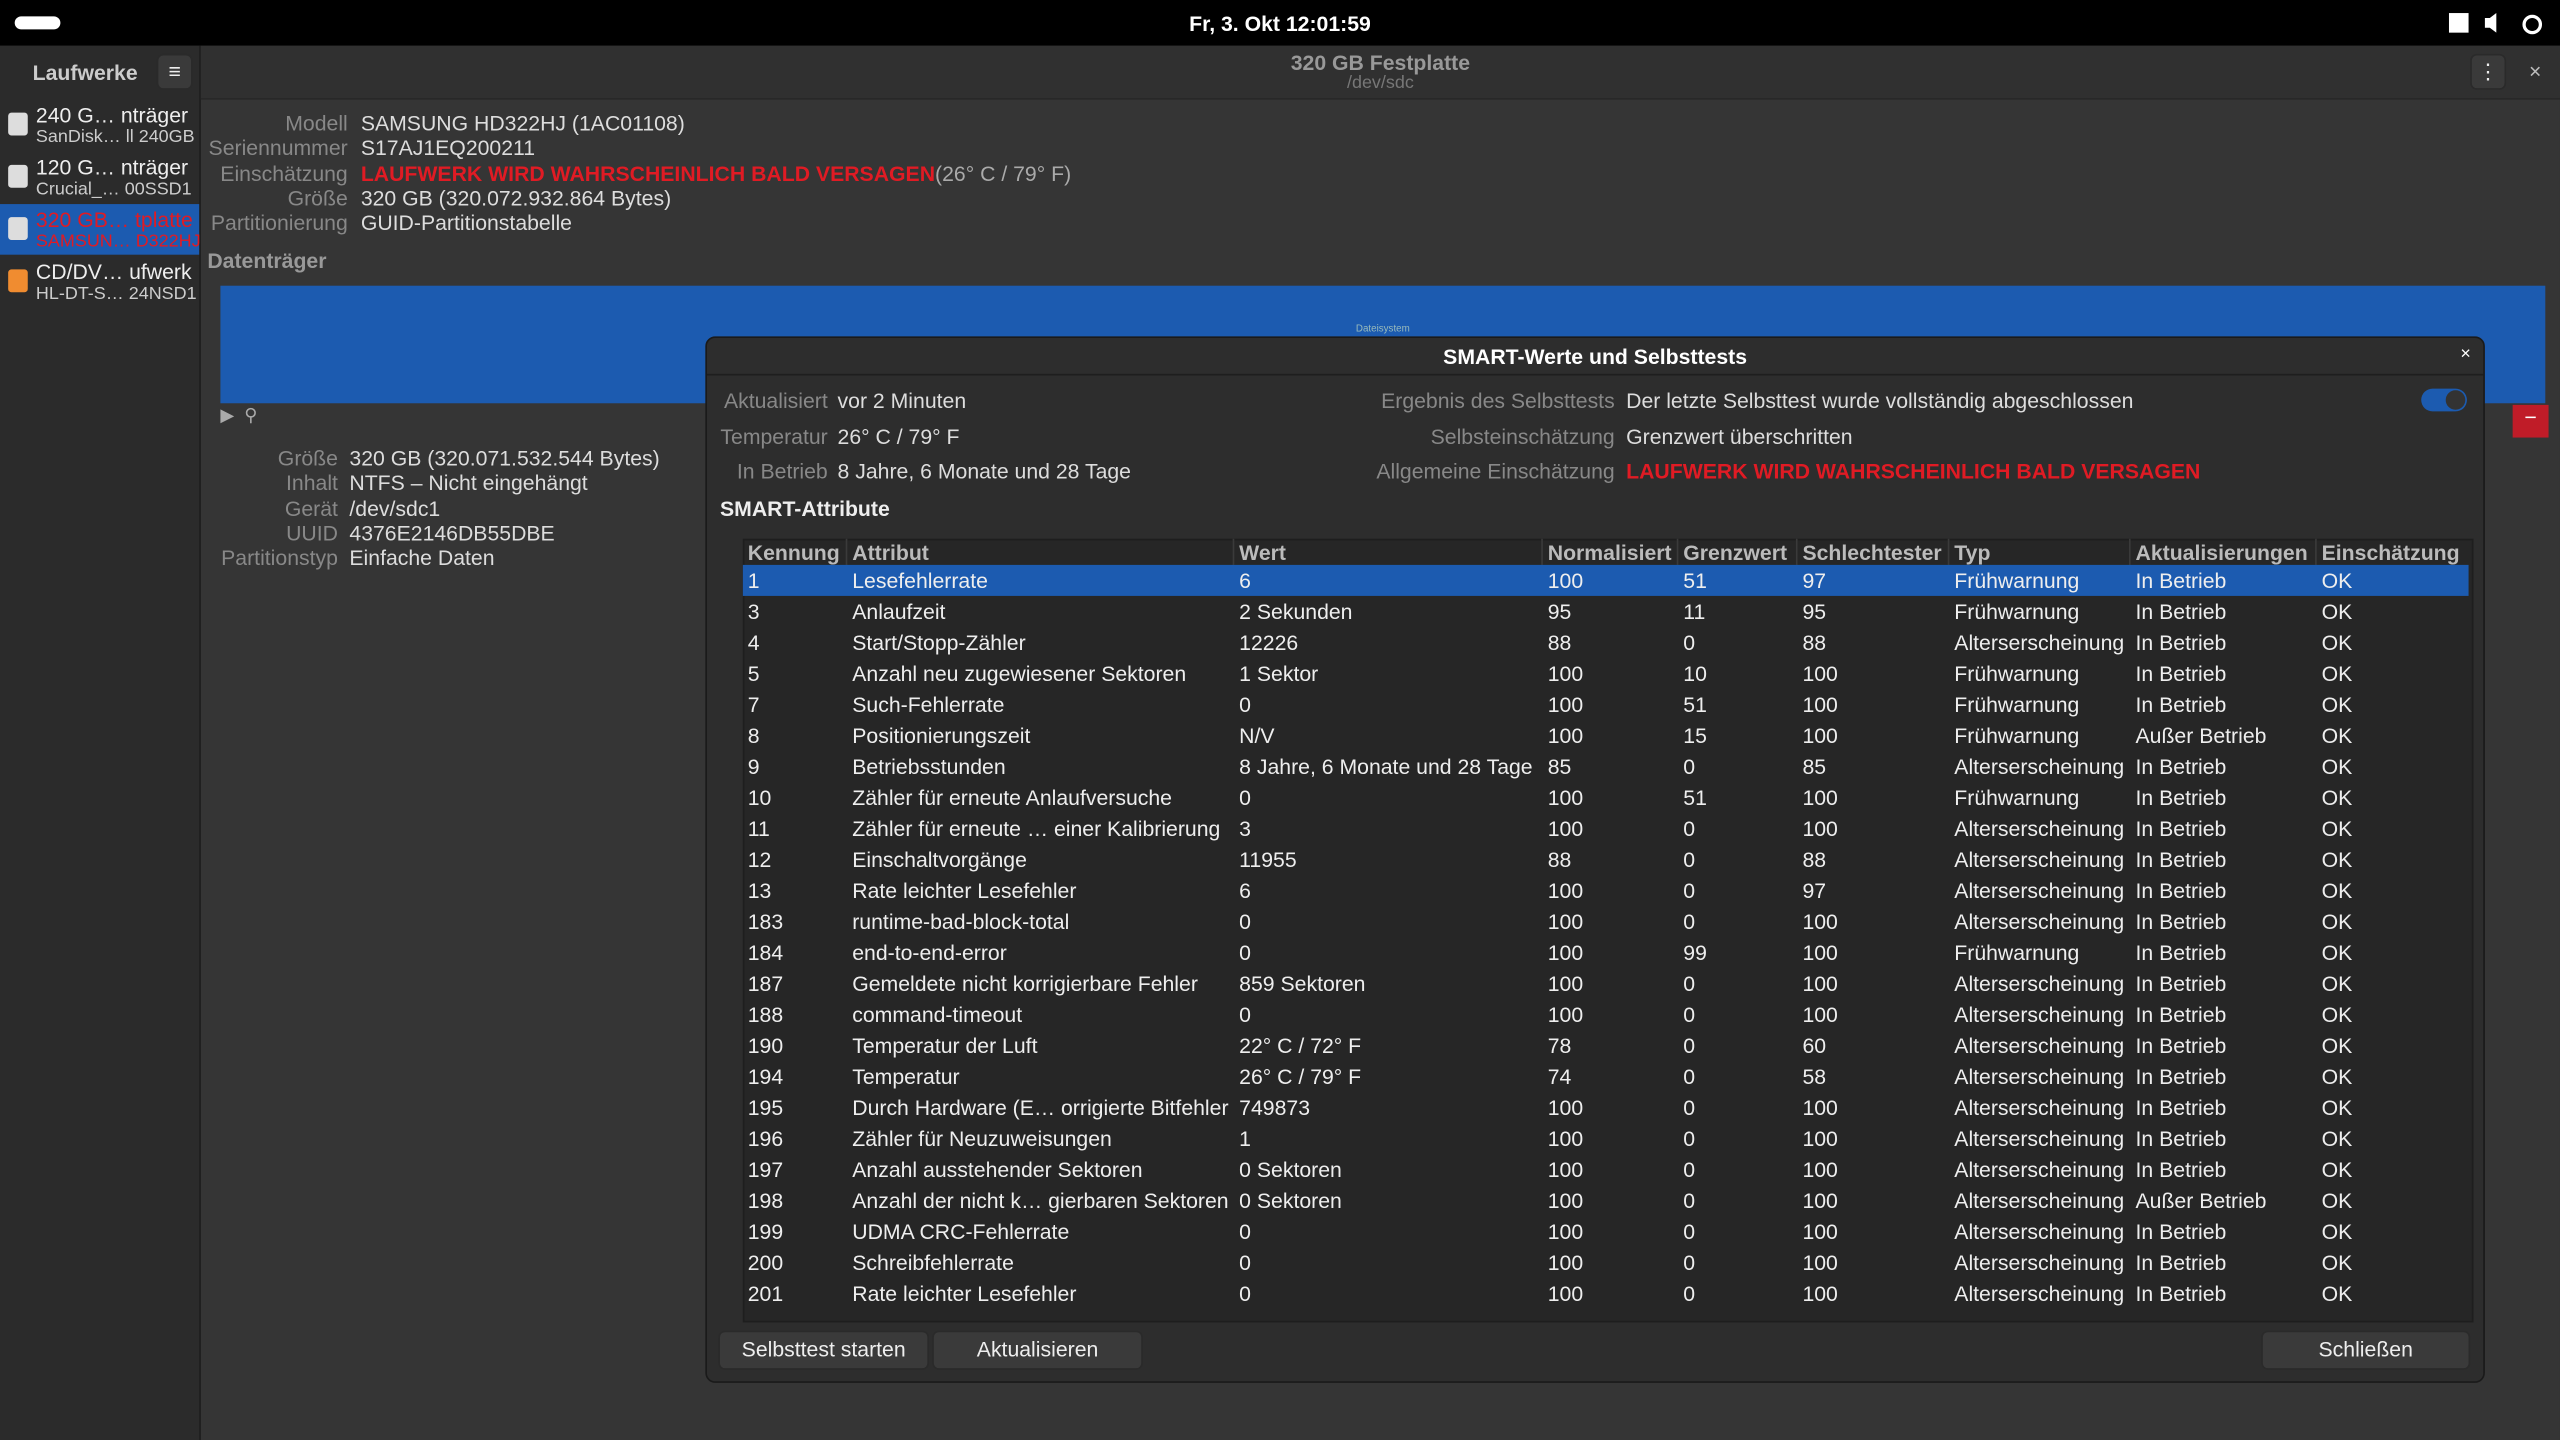 The image size is (2560, 1440). I want to click on drive-item: 120 G… nträger Crucial_… 00SSD1, so click(99, 177).